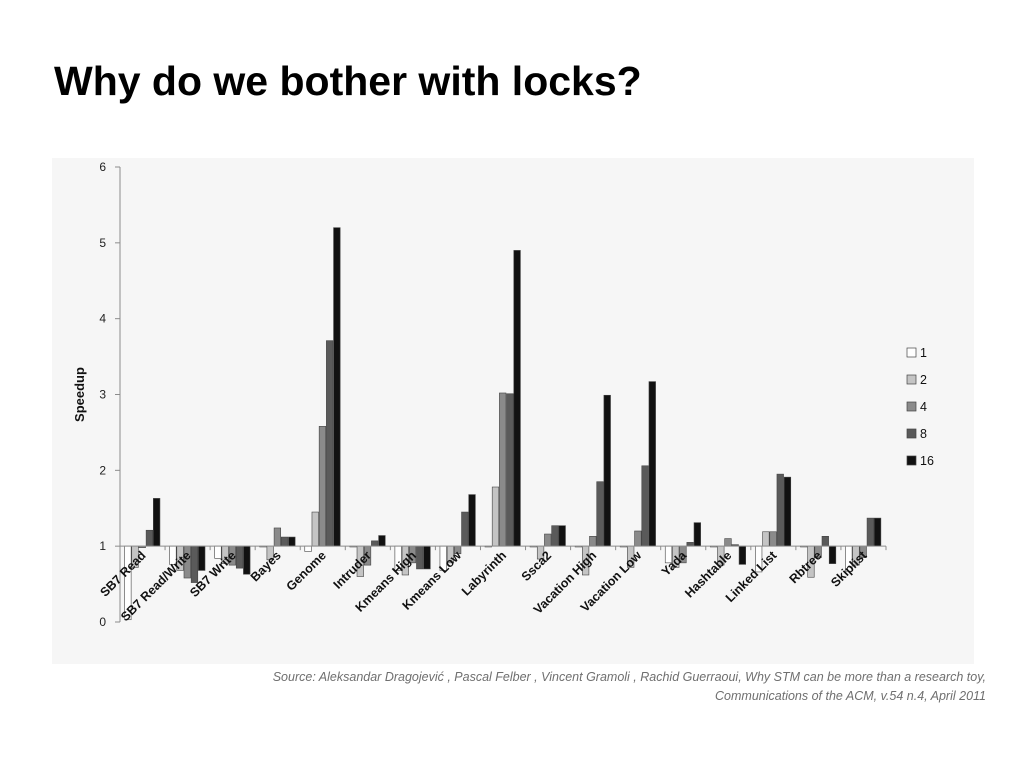 Image resolution: width=1024 pixels, height=768 pixels. I want to click on category-label: Bayes, so click(266, 566).